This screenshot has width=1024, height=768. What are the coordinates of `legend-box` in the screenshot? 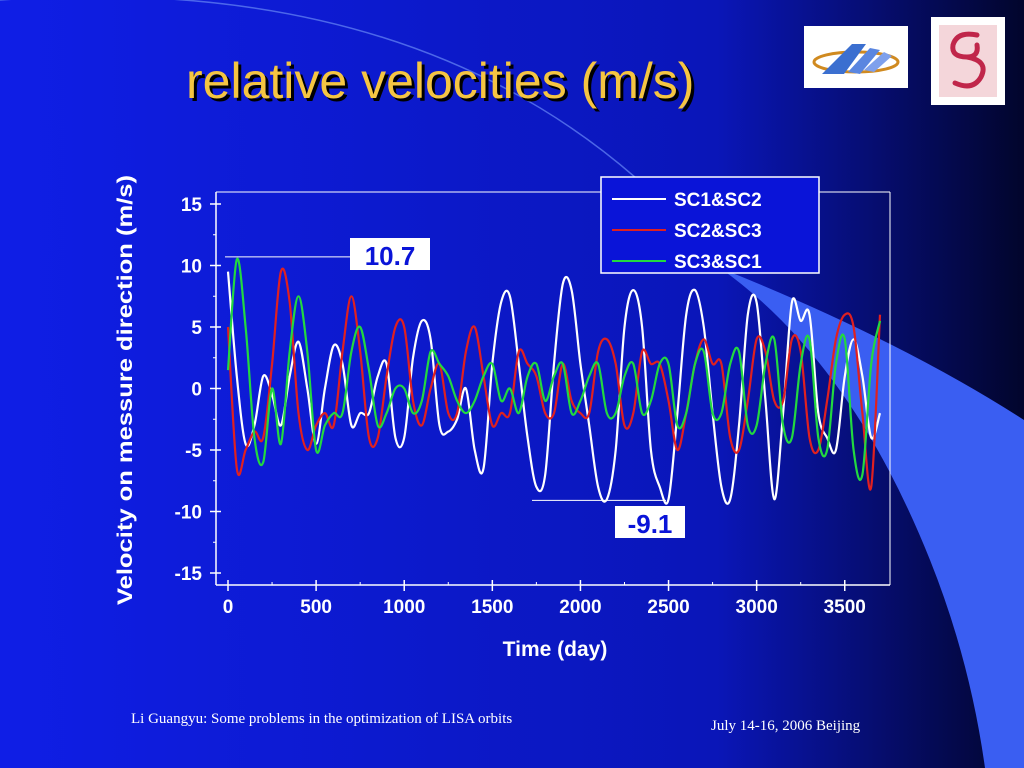 It's located at (710, 225).